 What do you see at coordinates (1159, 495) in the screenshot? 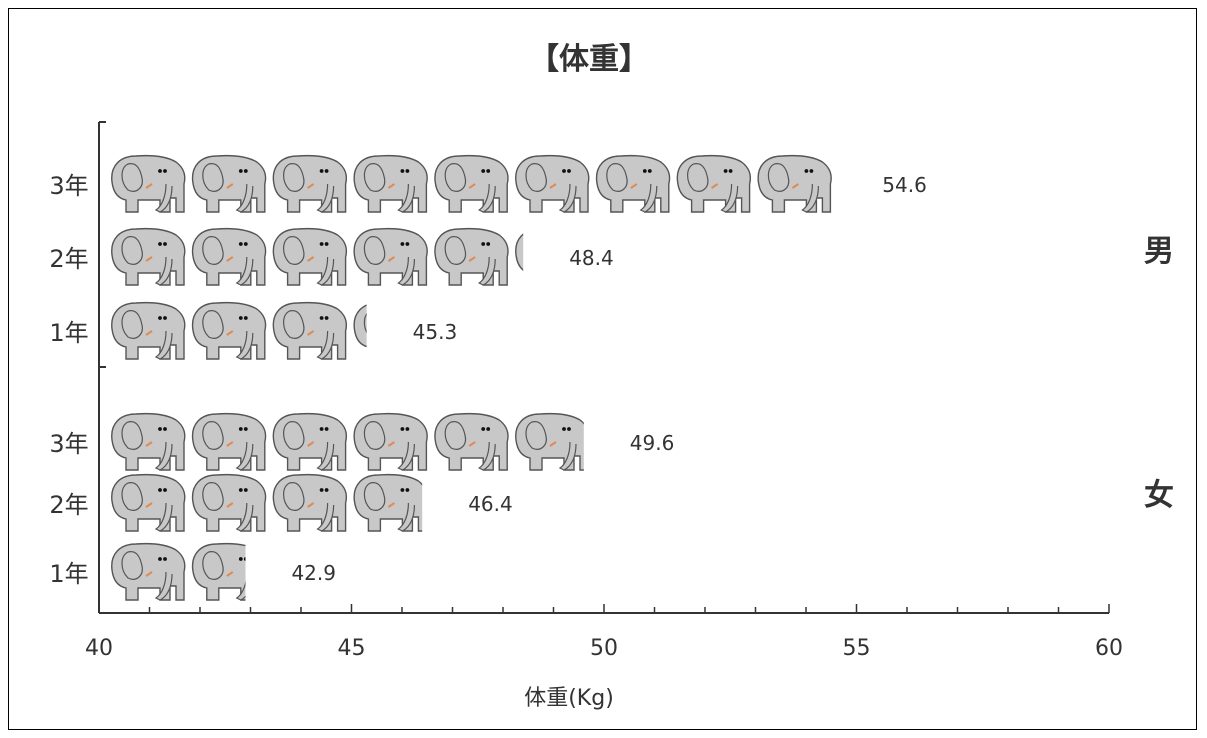
I see `group-label: 女` at bounding box center [1159, 495].